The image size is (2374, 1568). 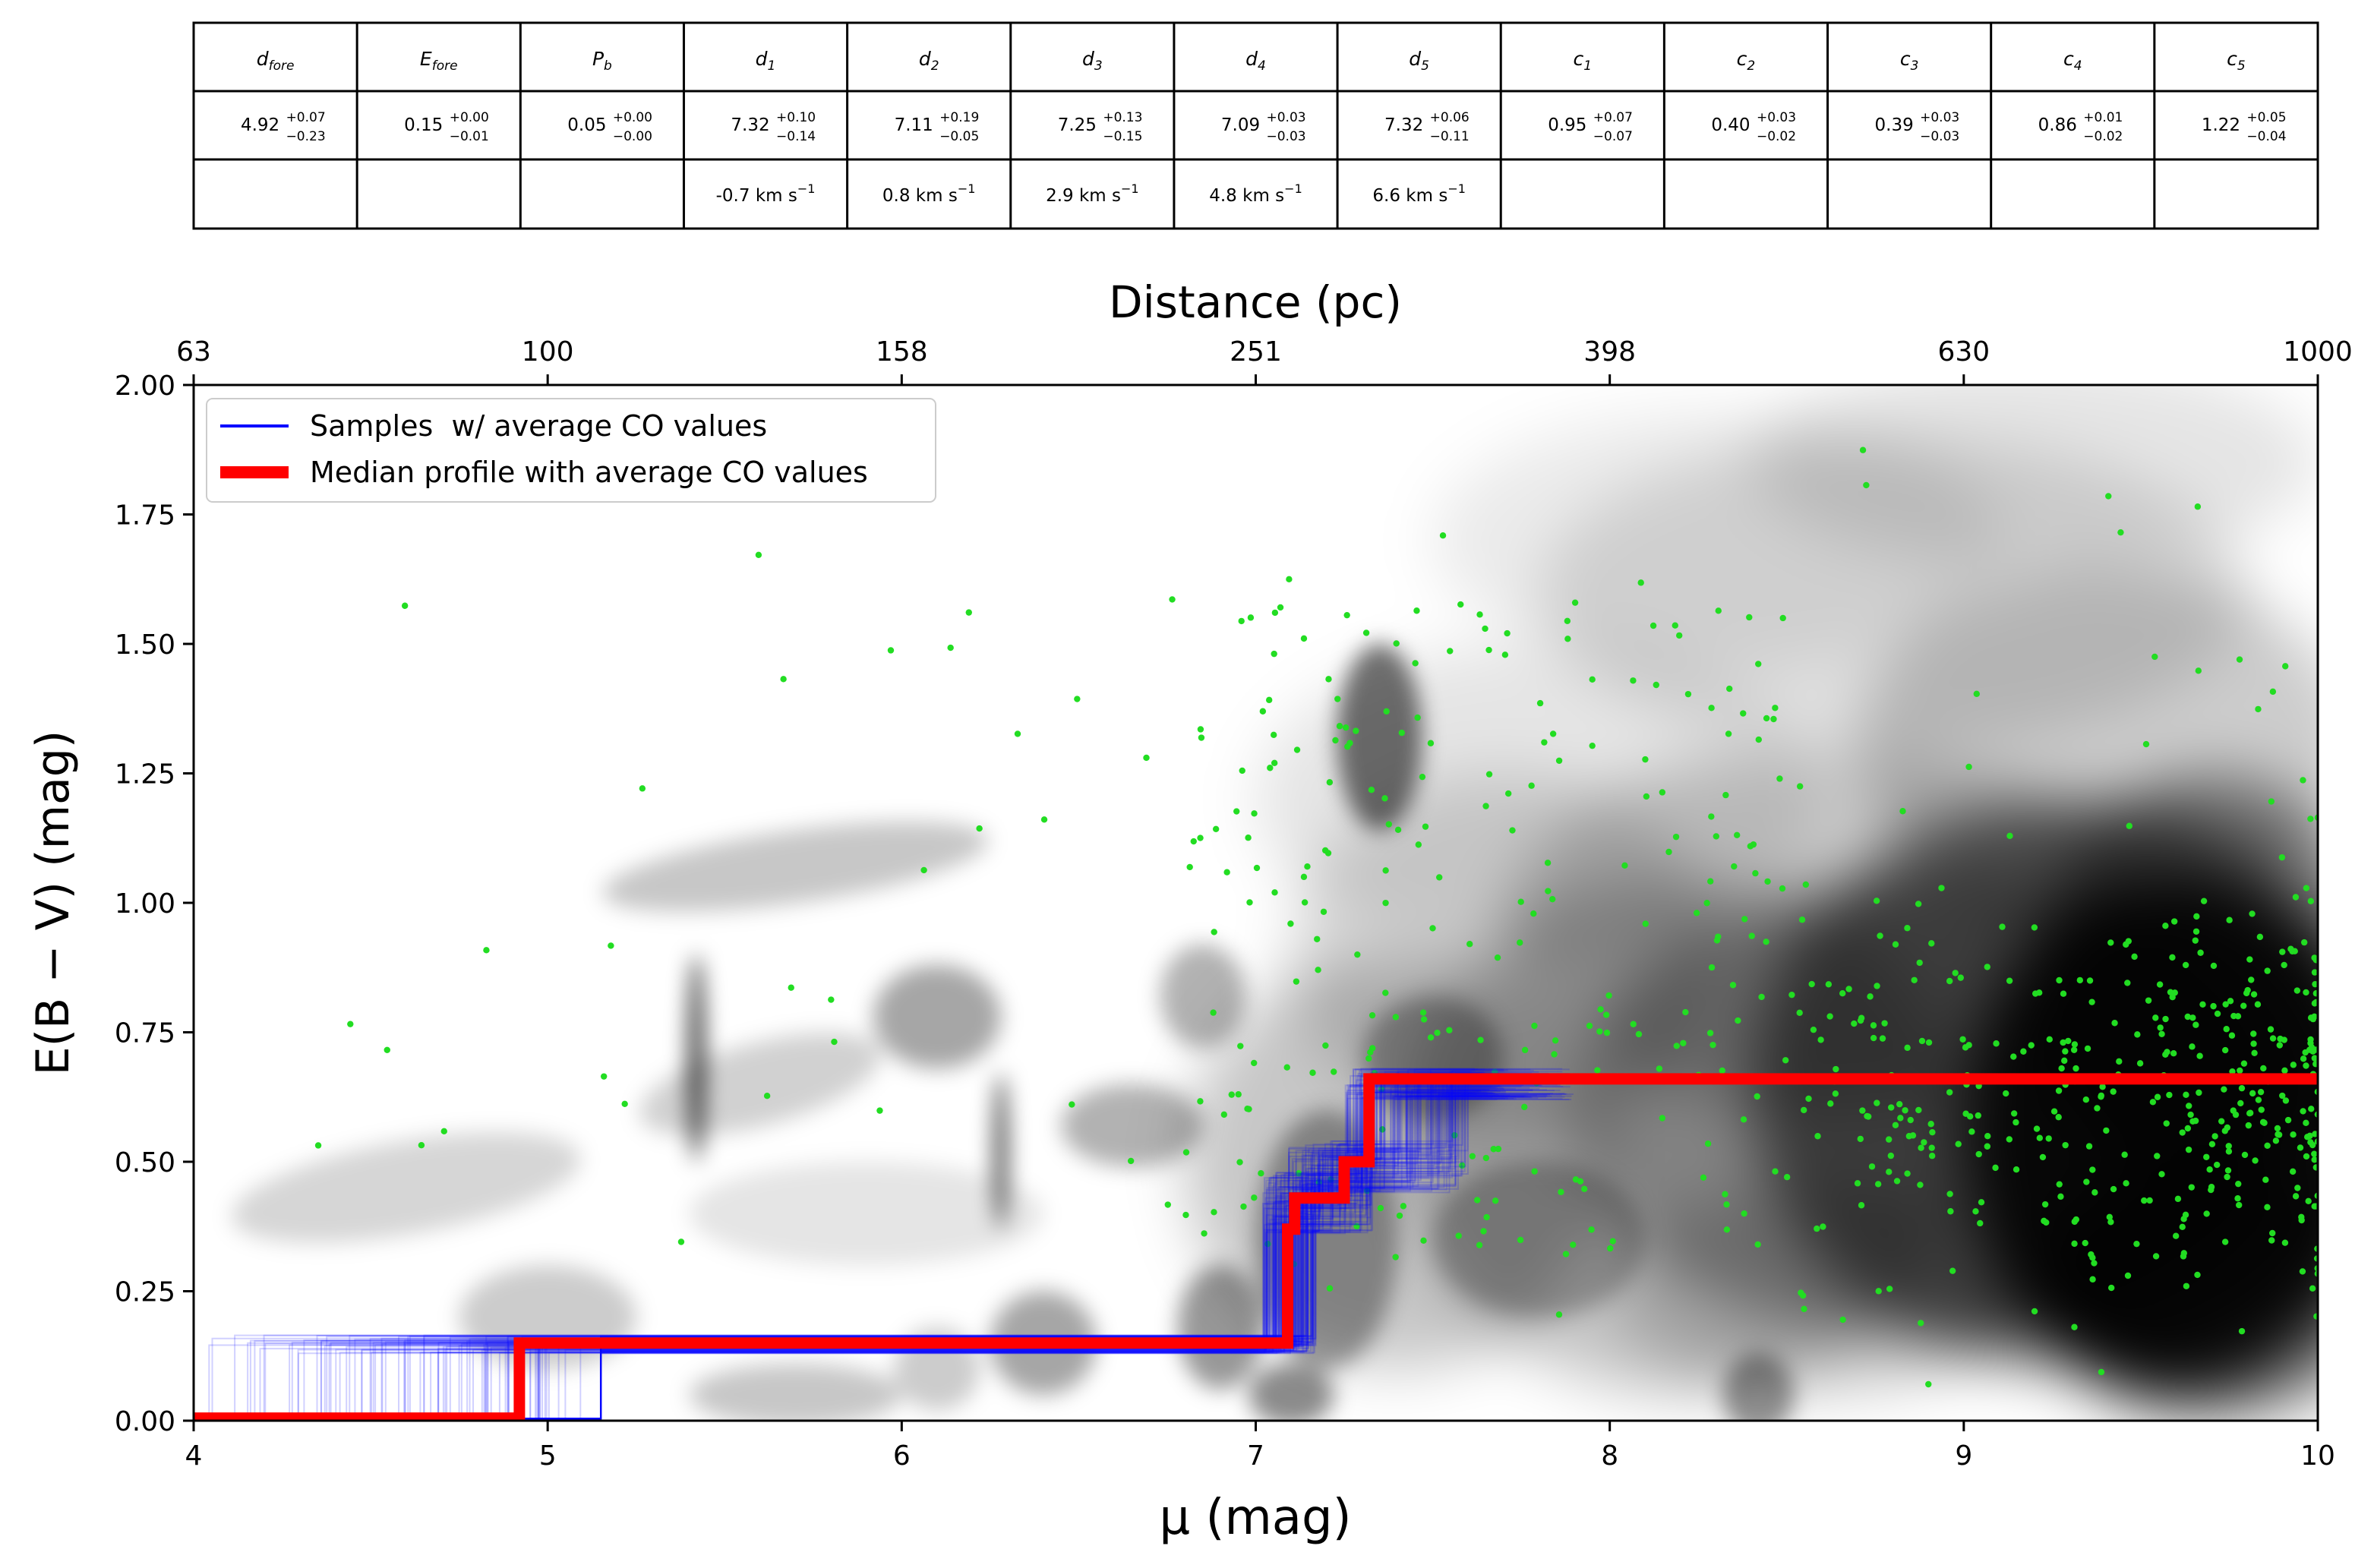 What do you see at coordinates (145, 904) in the screenshot?
I see `y-tick-label: 1.00` at bounding box center [145, 904].